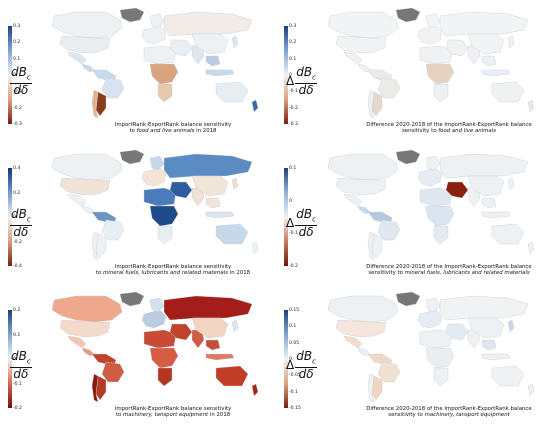 This screenshot has height=425, width=550. Describe the element at coordinates (293, 59) in the screenshot. I see `colorbar-tick-label: 0.1` at that location.